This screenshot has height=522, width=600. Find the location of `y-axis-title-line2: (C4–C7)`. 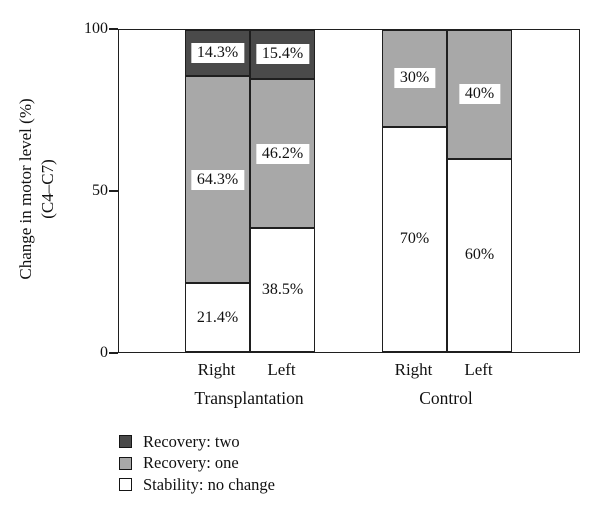

y-axis-title-line2: (C4–C7) is located at coordinates (47, 189).